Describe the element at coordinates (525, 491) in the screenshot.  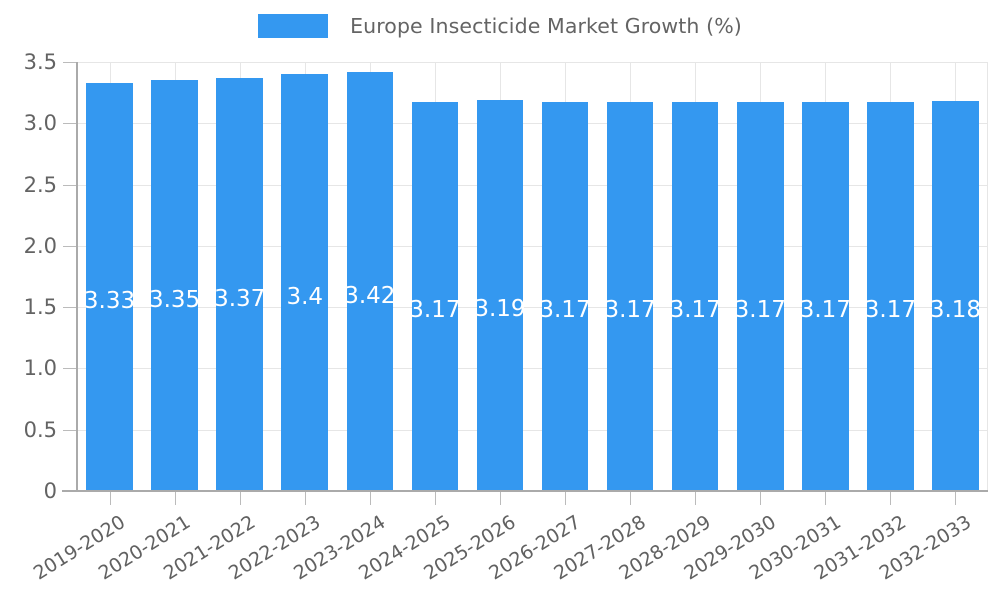
I see `x-axis-spine` at that location.